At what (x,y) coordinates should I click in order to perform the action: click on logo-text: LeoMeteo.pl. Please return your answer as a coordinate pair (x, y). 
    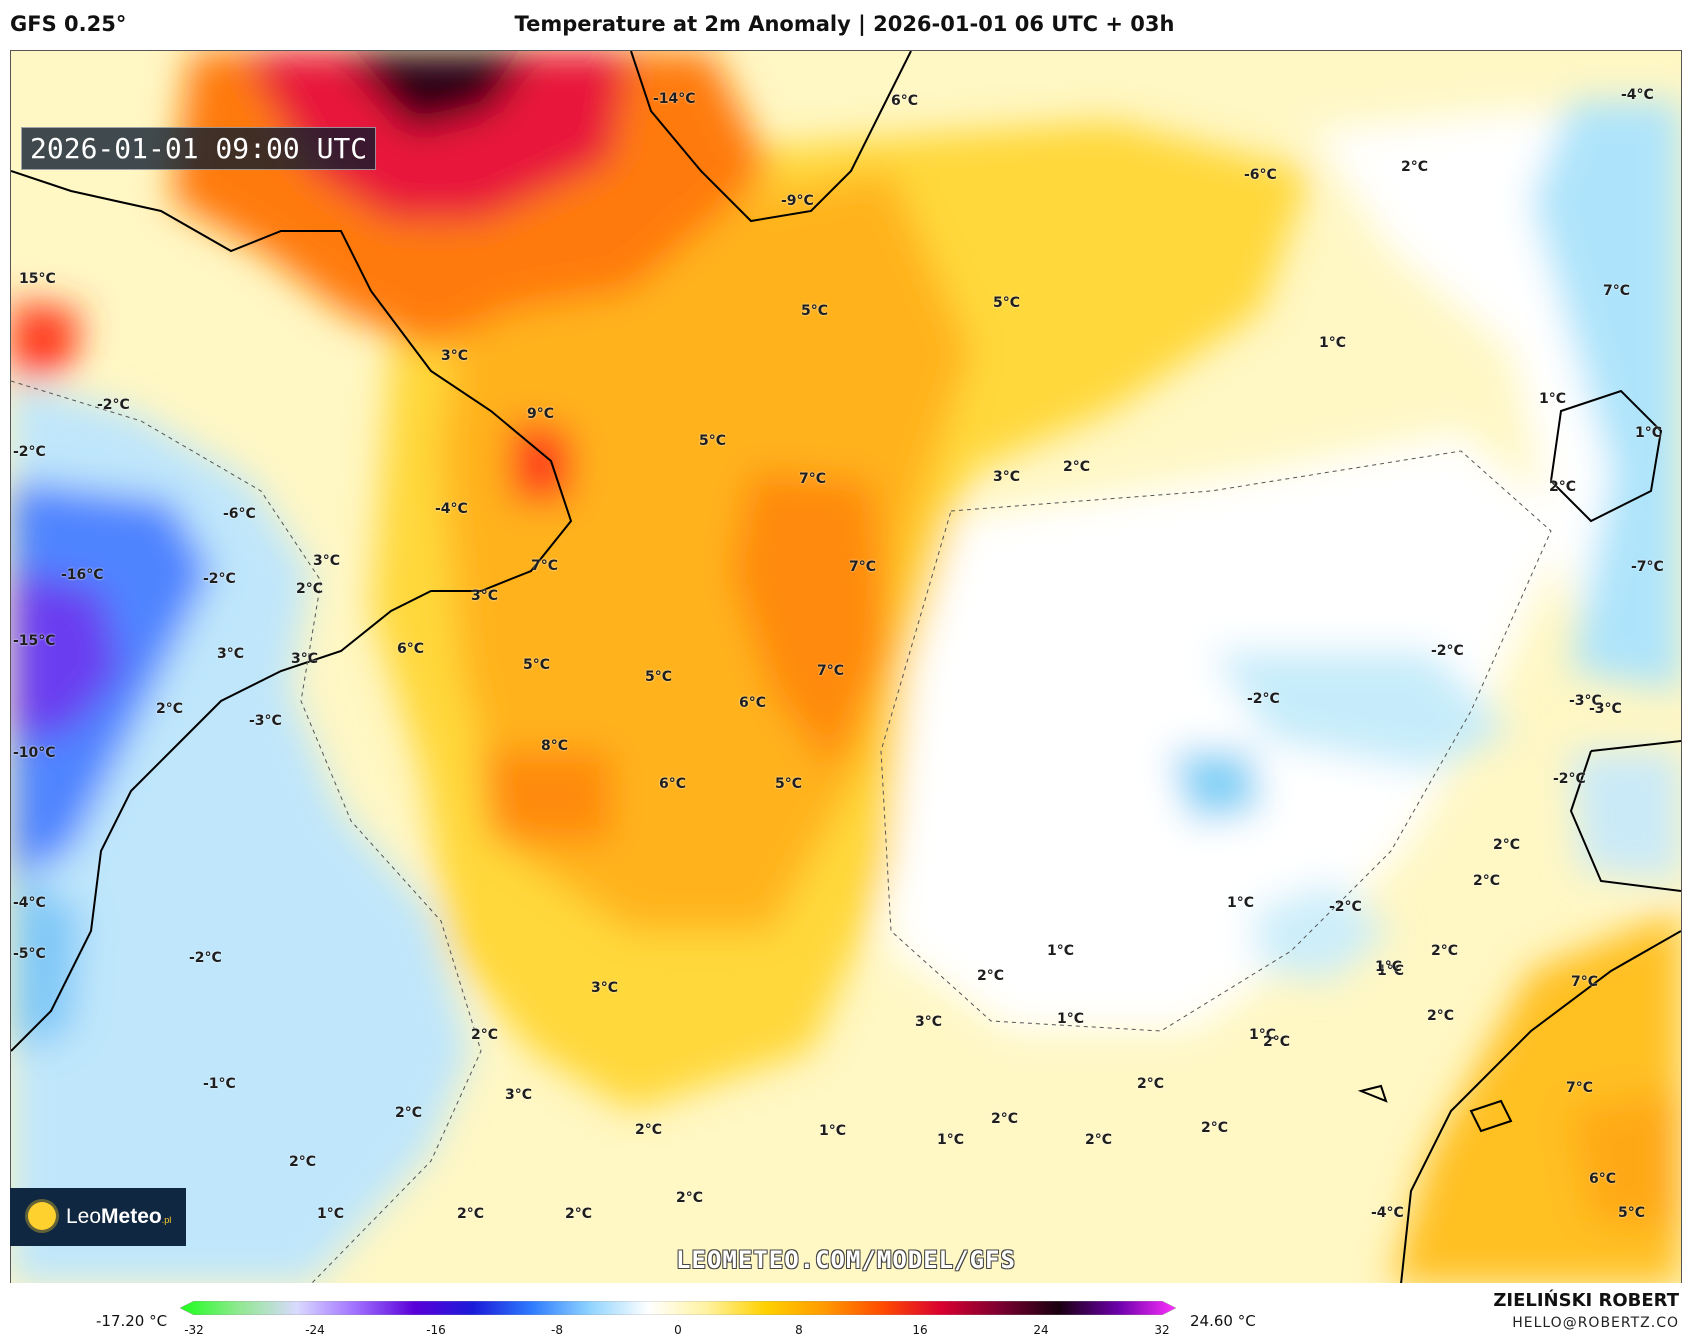
    Looking at the image, I should click on (119, 1216).